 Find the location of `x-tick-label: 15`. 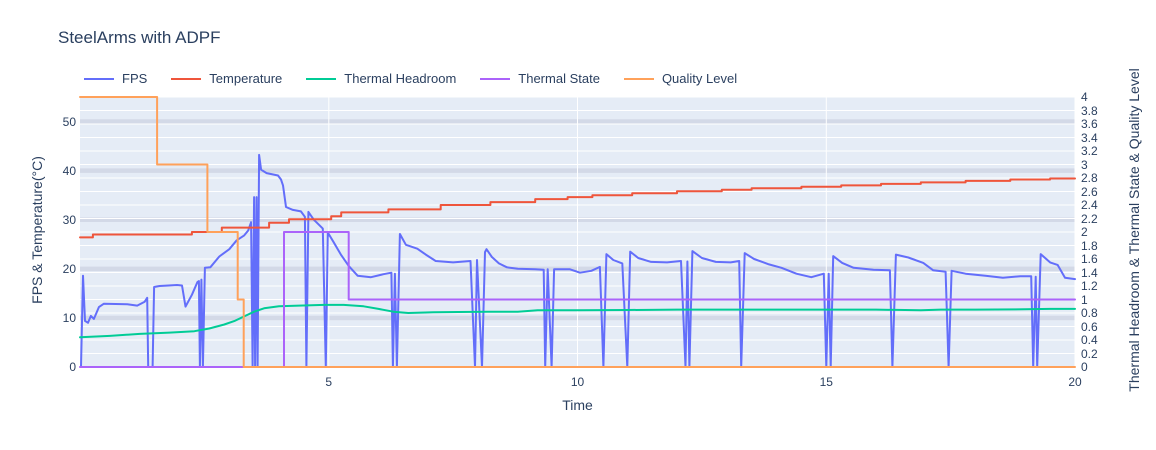

x-tick-label: 15 is located at coordinates (826, 382).